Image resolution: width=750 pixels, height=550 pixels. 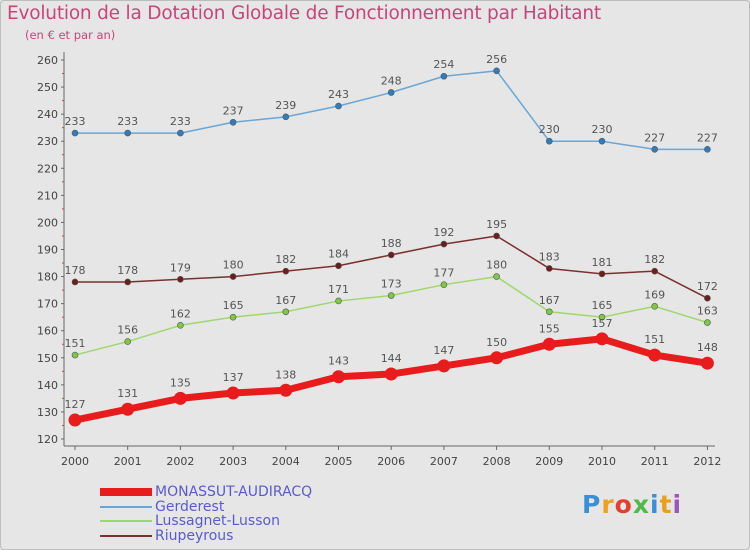 What do you see at coordinates (47, 222) in the screenshot?
I see `y-tick-label: 200` at bounding box center [47, 222].